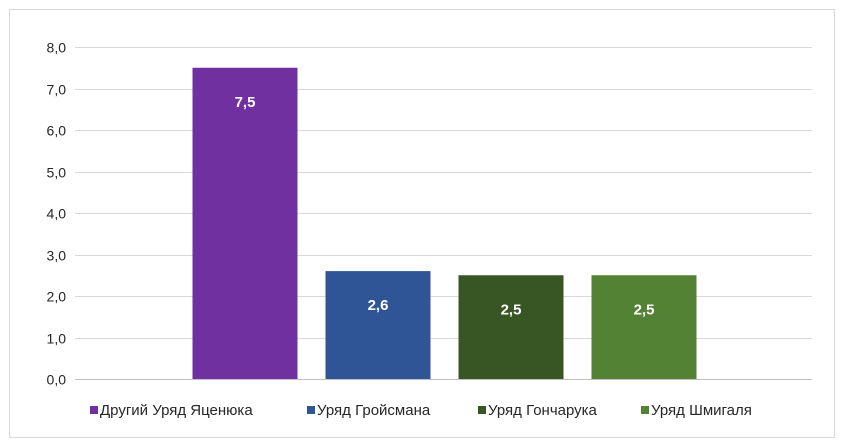 The width and height of the screenshot is (844, 447). What do you see at coordinates (176, 410) in the screenshot?
I see `legend-label: Другий Уряд Яценюка` at bounding box center [176, 410].